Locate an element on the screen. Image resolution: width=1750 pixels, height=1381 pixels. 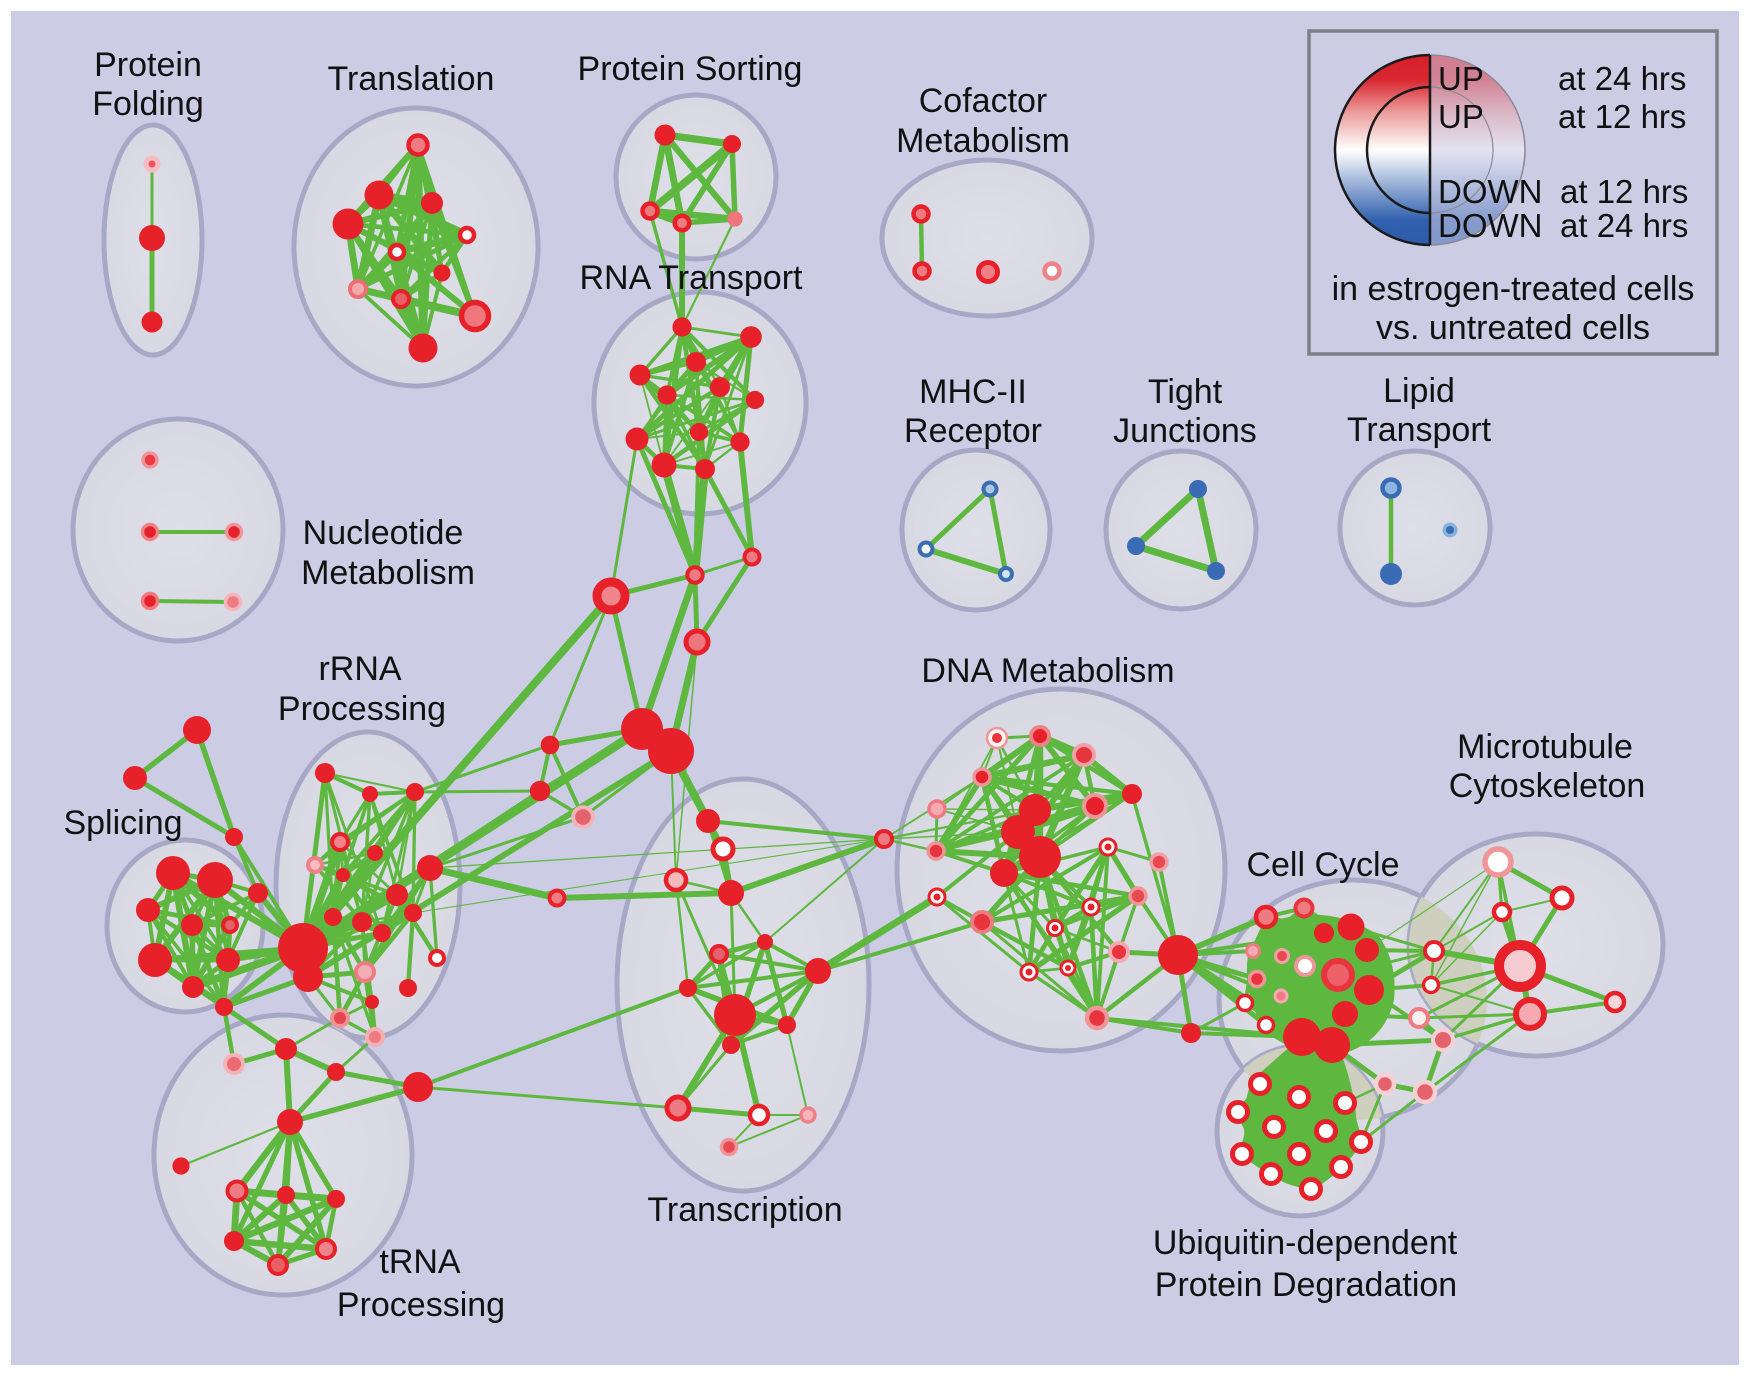
svg-text: Cell Cycle is located at coordinates (1322, 865).